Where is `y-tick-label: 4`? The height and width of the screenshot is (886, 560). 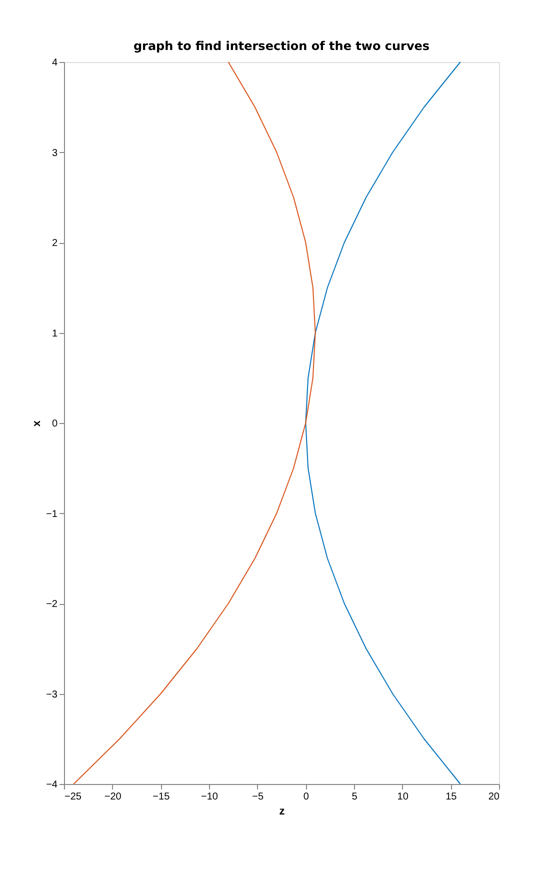 y-tick-label: 4 is located at coordinates (55, 63).